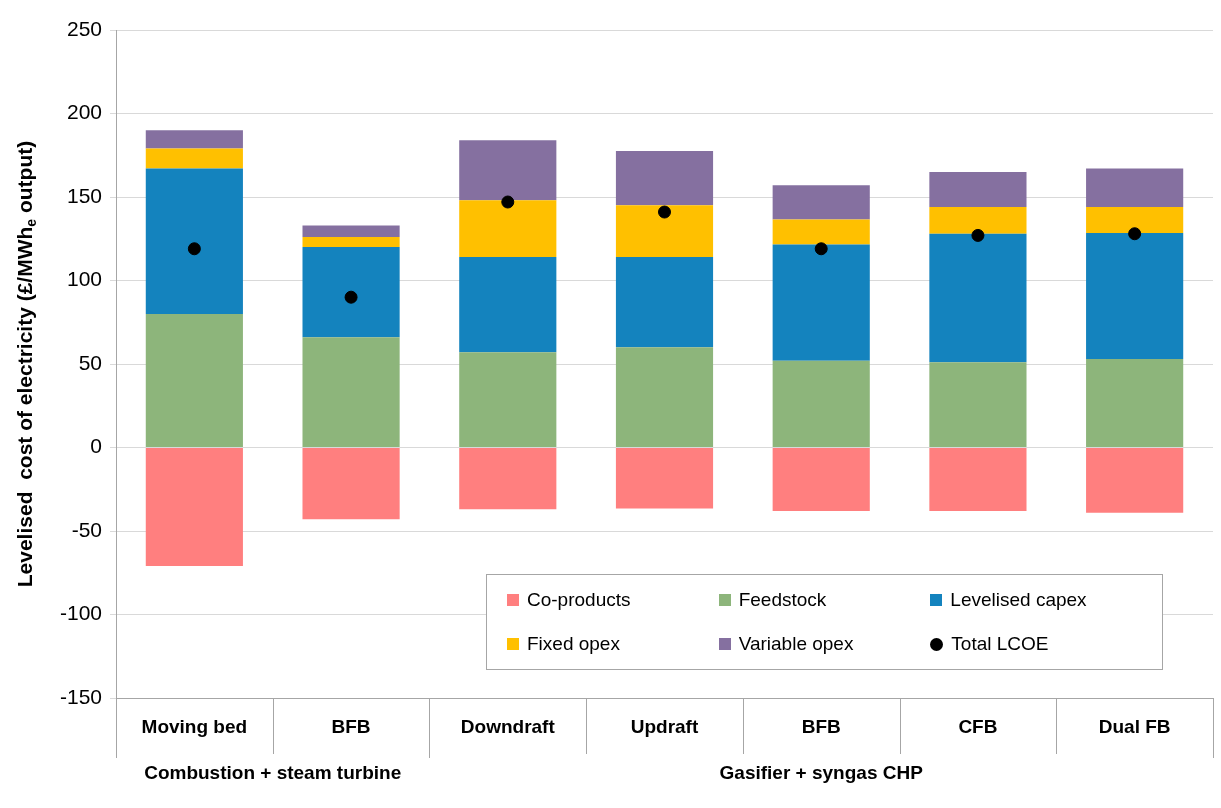 Image resolution: width=1221 pixels, height=808 pixels. Describe the element at coordinates (84, 279) in the screenshot. I see `y-tick-label: 100` at that location.